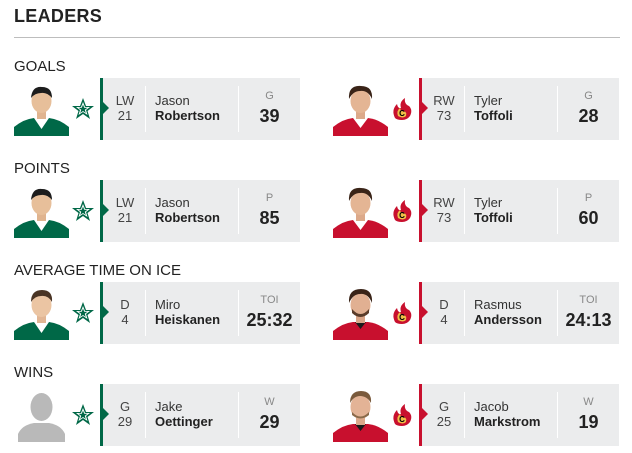 The width and height of the screenshot is (632, 453). I want to click on leaders-title: LEADERS, so click(58, 16).